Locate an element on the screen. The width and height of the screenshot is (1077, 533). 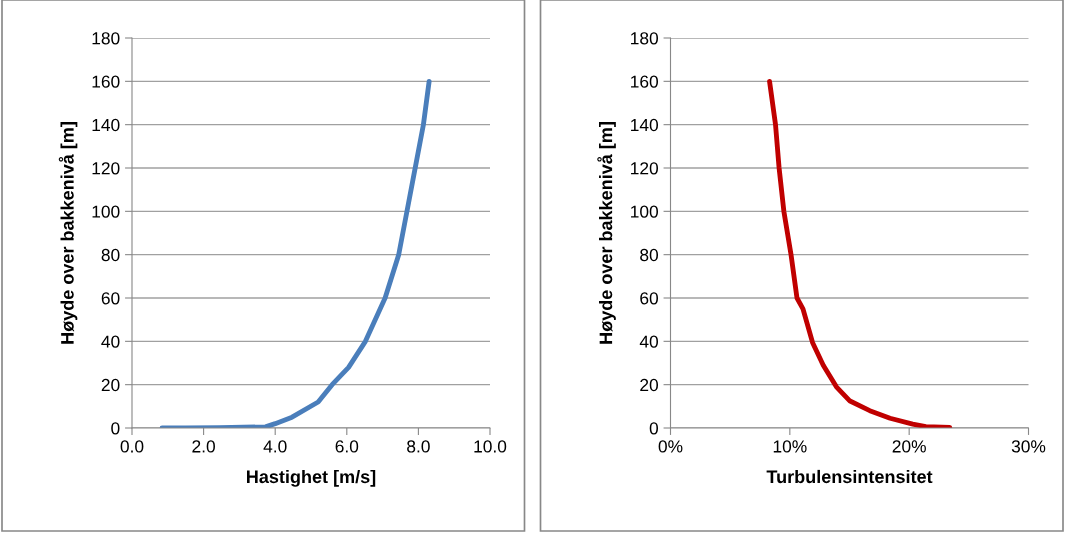
x-tick-label: 30% is located at coordinates (1028, 446).